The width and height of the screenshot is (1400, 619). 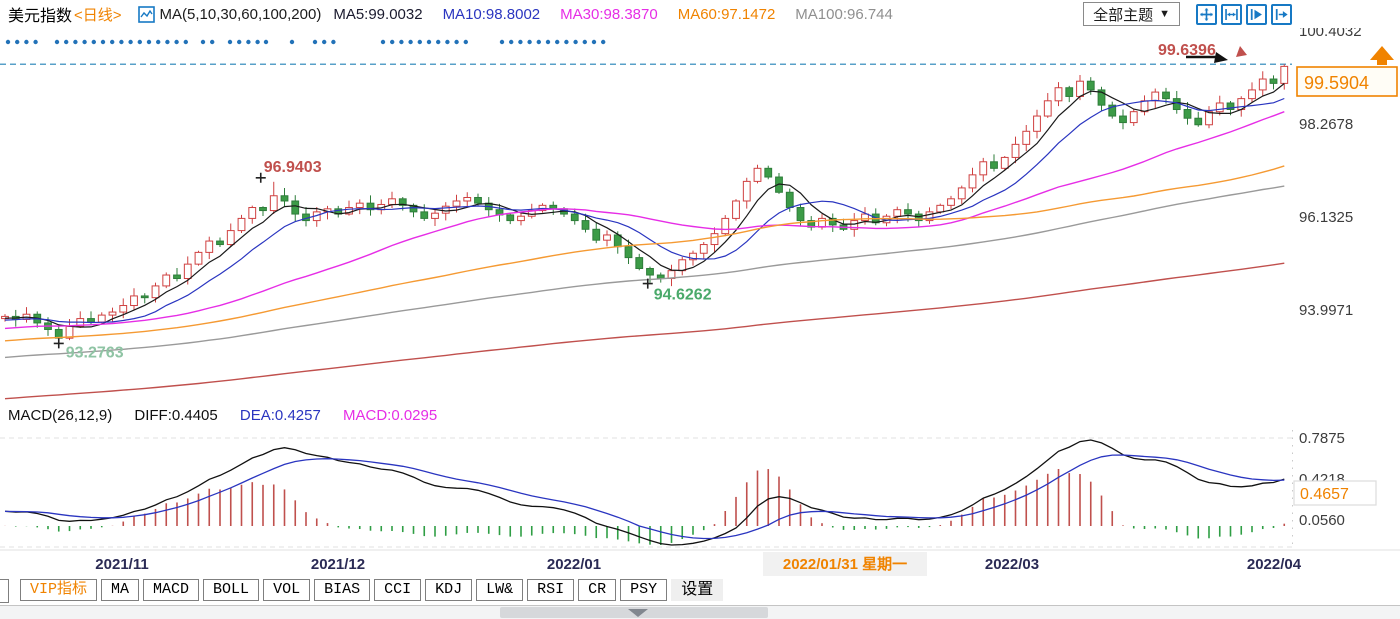 What do you see at coordinates (293, 167) in the screenshot?
I see `extreme-price-label: 96.9403` at bounding box center [293, 167].